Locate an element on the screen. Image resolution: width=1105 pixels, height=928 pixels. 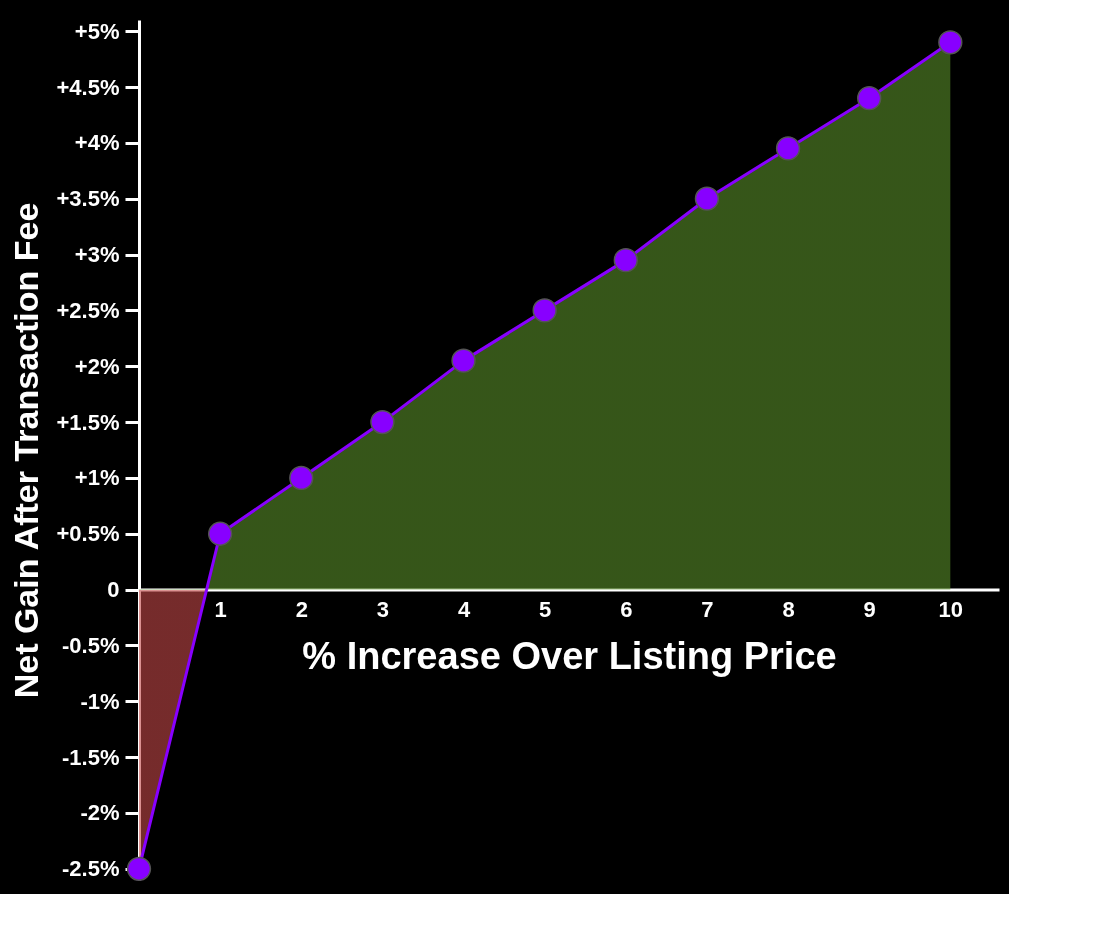
y-tick-label: +2.5% is located at coordinates (88, 310).